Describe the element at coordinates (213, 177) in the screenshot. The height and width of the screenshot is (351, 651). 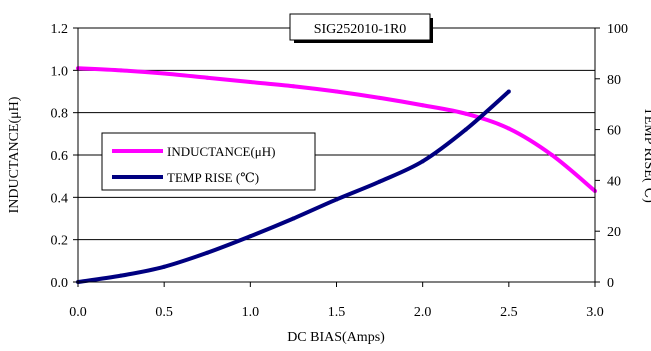
I see `legend-label-temp-rise: TEMP RISE (℃)` at that location.